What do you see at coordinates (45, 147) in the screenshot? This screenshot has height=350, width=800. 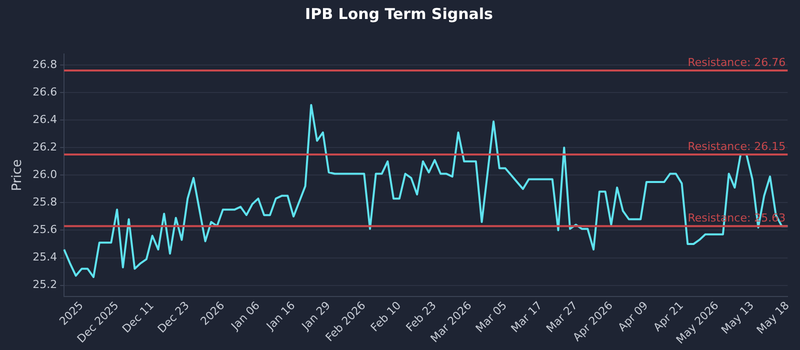 I see `y-tick-label: 26.2` at bounding box center [45, 147].